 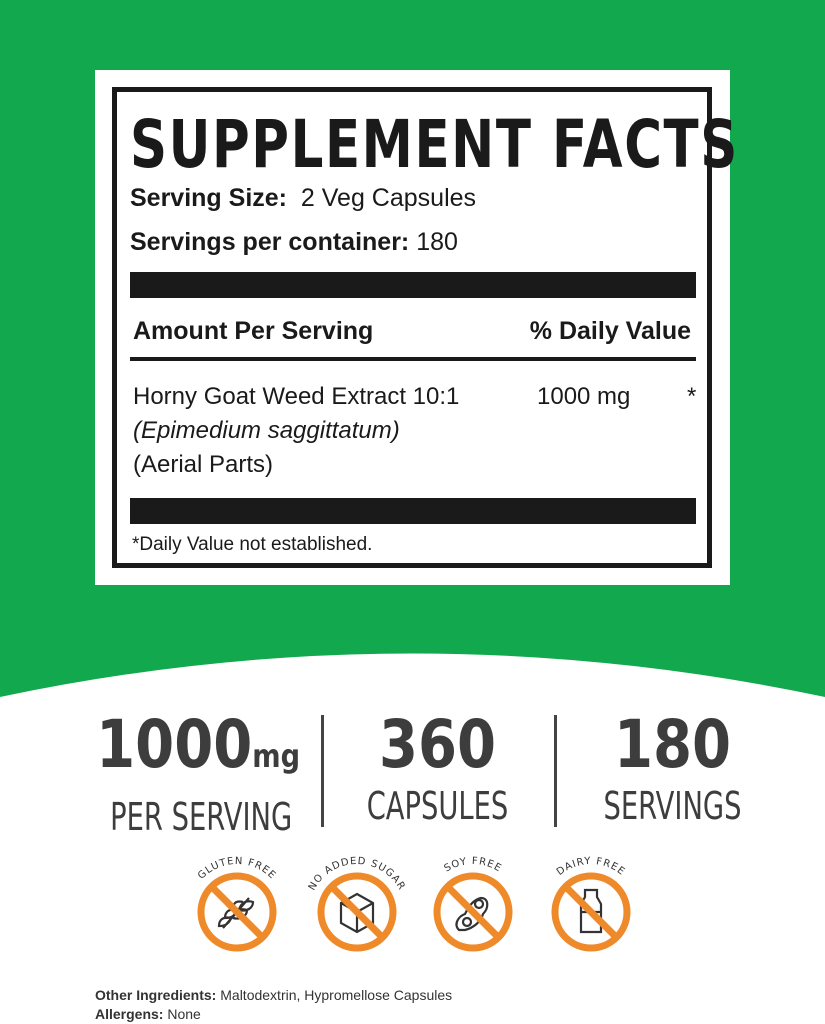 I want to click on ingredient-latin: (Epimedium saggittatum), so click(x=266, y=430).